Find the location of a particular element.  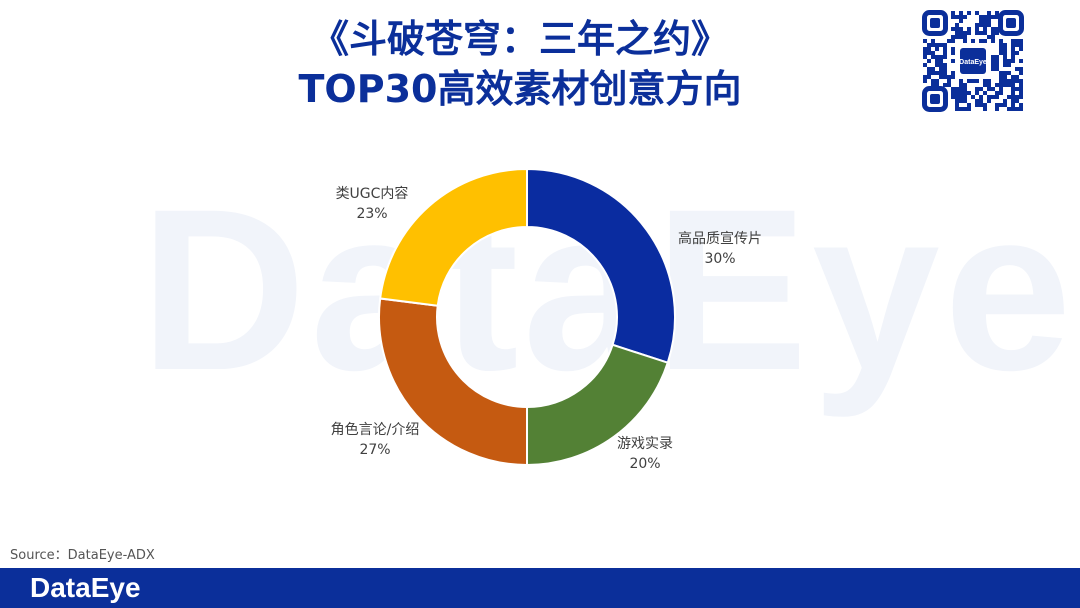

qr-badge-text: DataEye is located at coordinates (973, 62).